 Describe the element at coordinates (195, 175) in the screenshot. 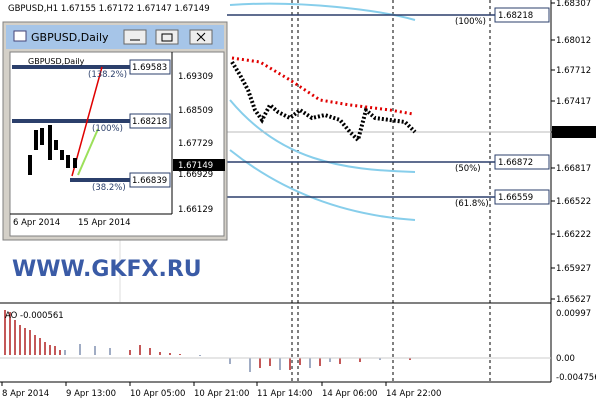

I see `inset-price-label: 1.66929` at that location.